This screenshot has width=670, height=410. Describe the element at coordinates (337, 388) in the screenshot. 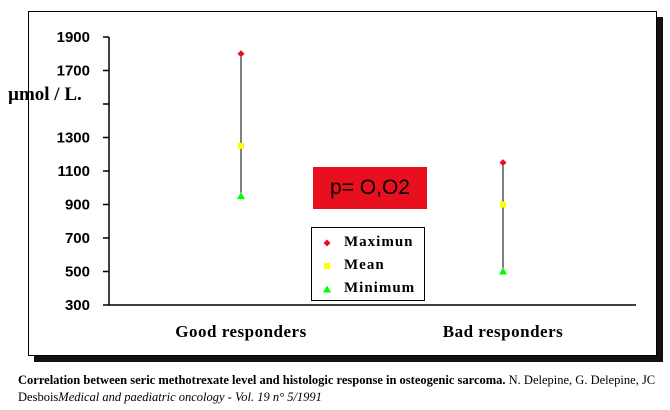

I see `caption-authors: N. Delepine, G. Delepine, JC Desbois` at that location.